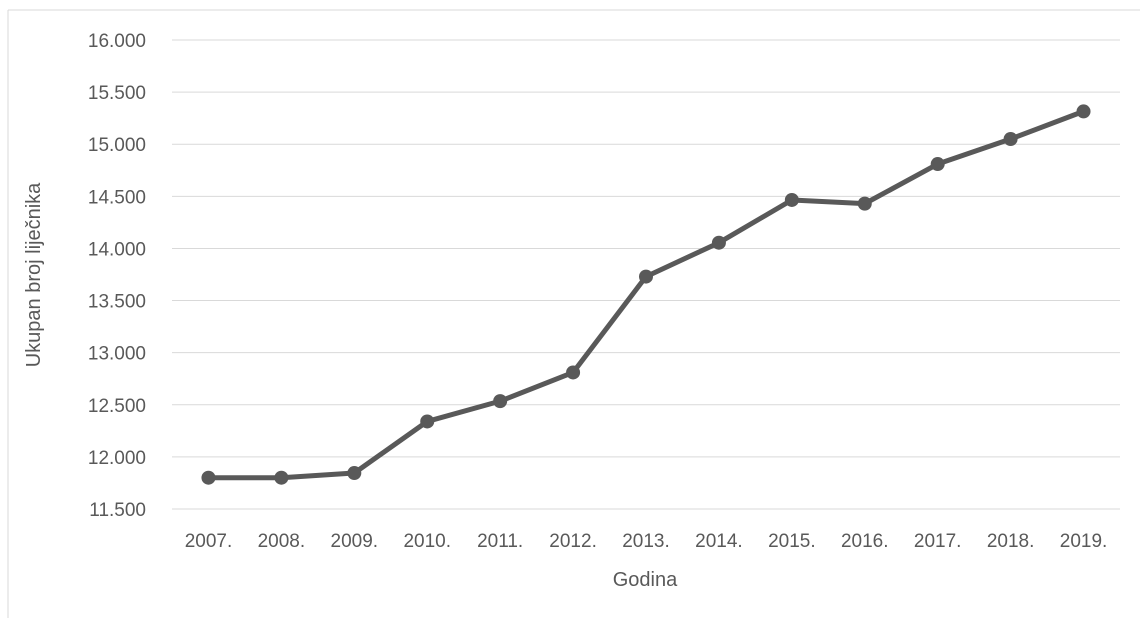 The width and height of the screenshot is (1140, 623). What do you see at coordinates (209, 541) in the screenshot?
I see `x-tick-label: 2007.` at bounding box center [209, 541].